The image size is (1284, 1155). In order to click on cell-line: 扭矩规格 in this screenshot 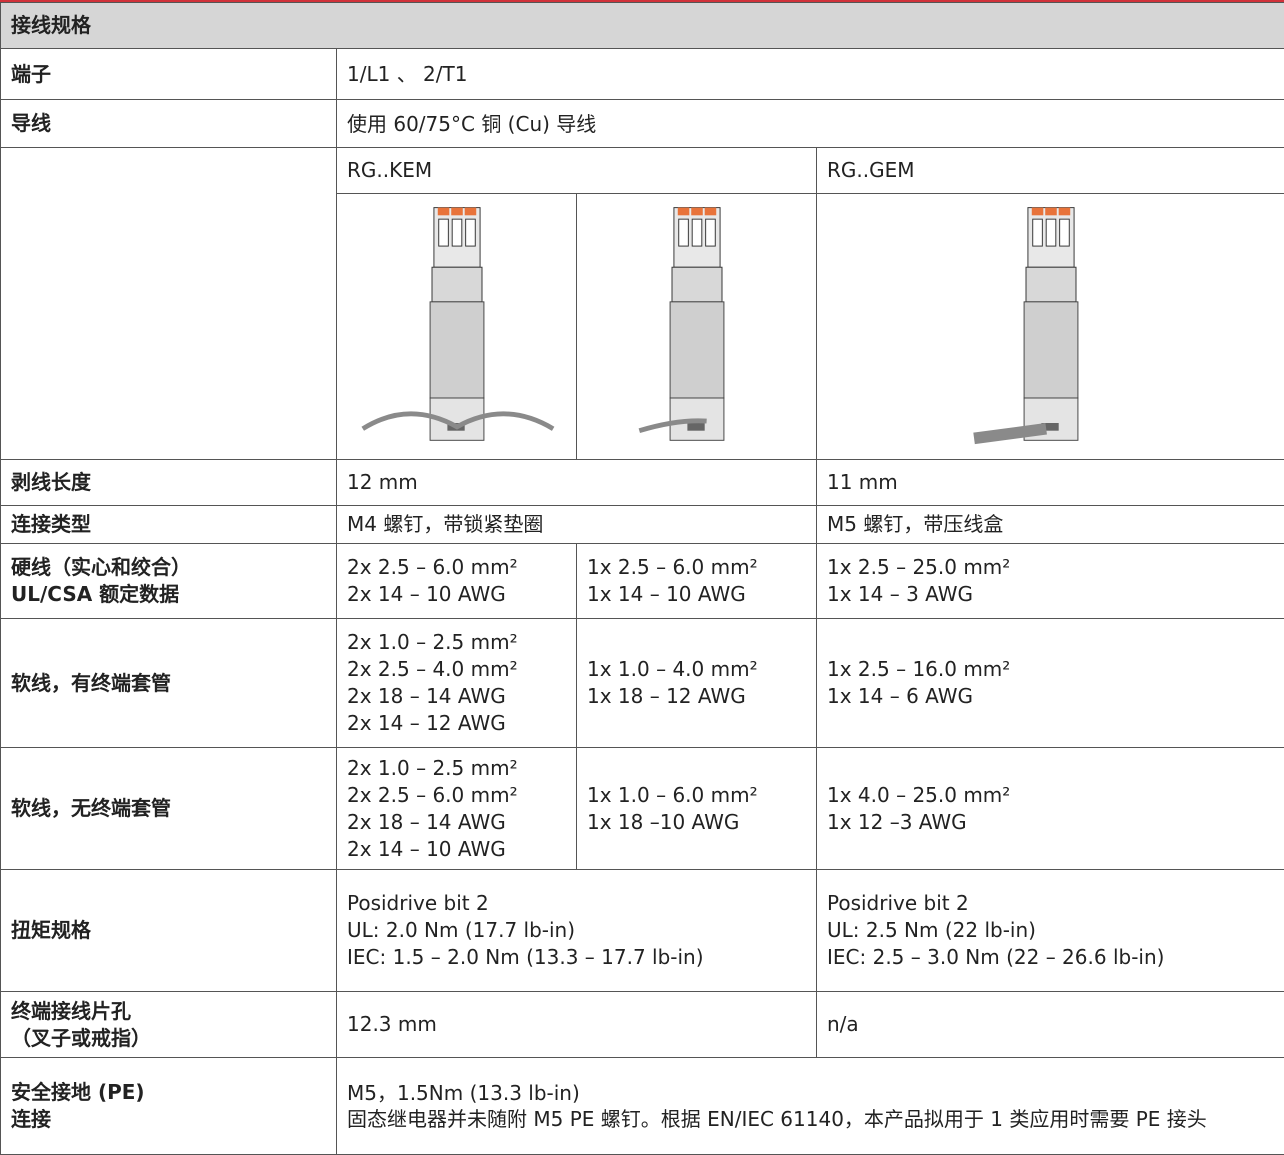, I will do `click(168, 930)`.